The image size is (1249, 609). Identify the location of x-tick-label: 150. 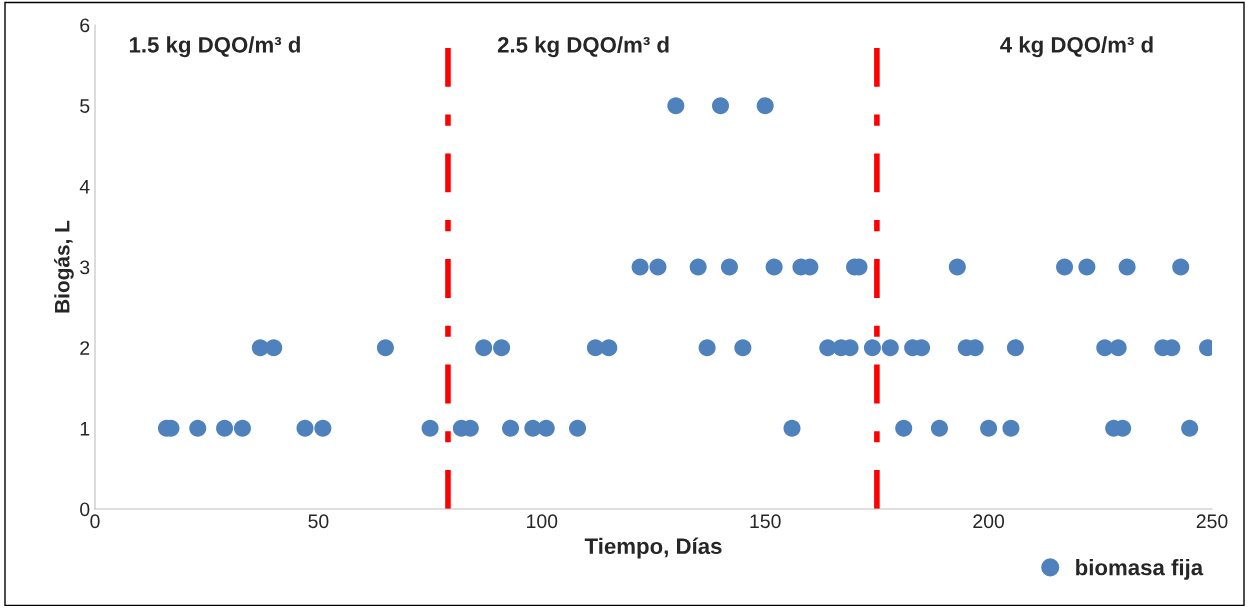
(765, 521).